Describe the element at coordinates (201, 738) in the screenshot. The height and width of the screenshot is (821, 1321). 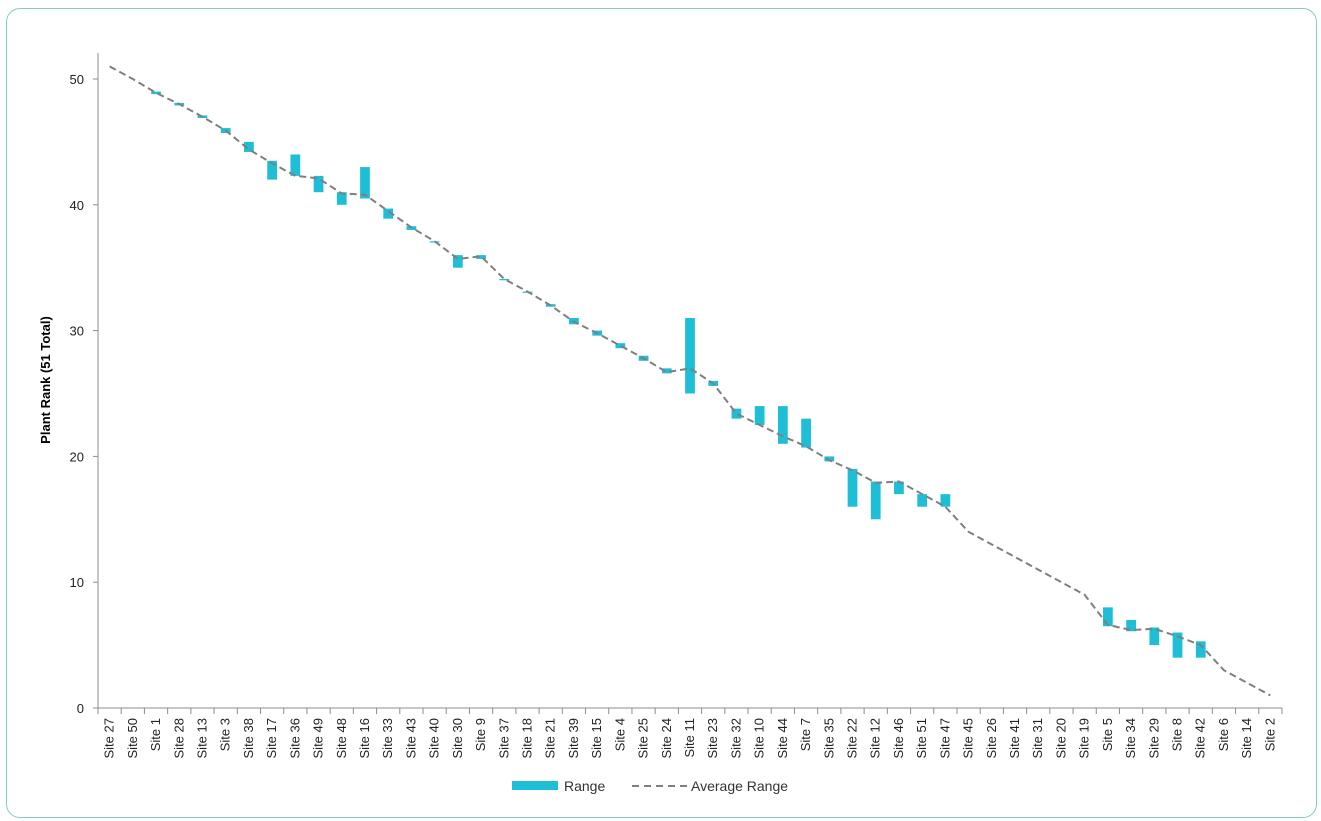
I see `x-tick-label: Site 13` at that location.